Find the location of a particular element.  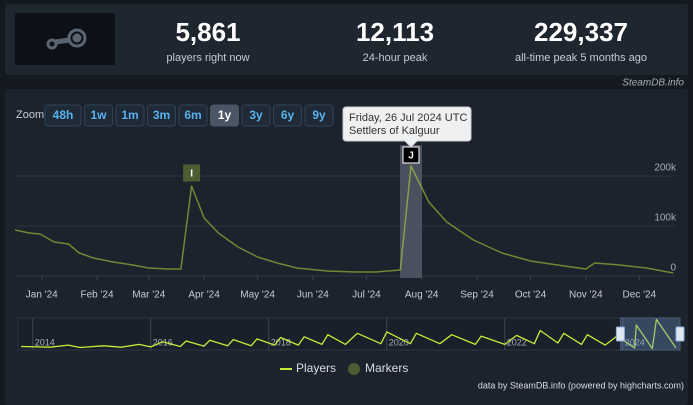

x-tick-label: Feb '24 is located at coordinates (97, 295).